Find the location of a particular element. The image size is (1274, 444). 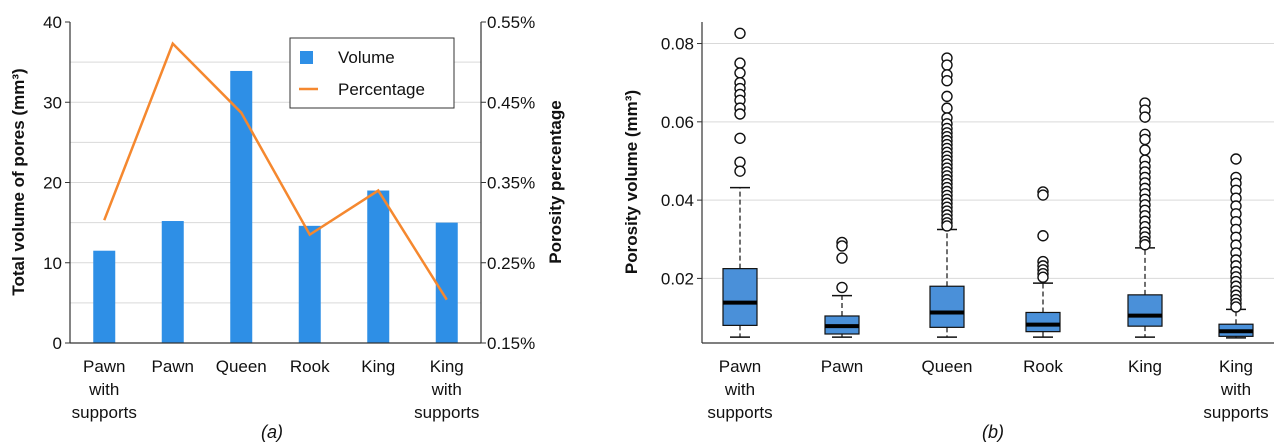

box-pawn is located at coordinates (842, 287).